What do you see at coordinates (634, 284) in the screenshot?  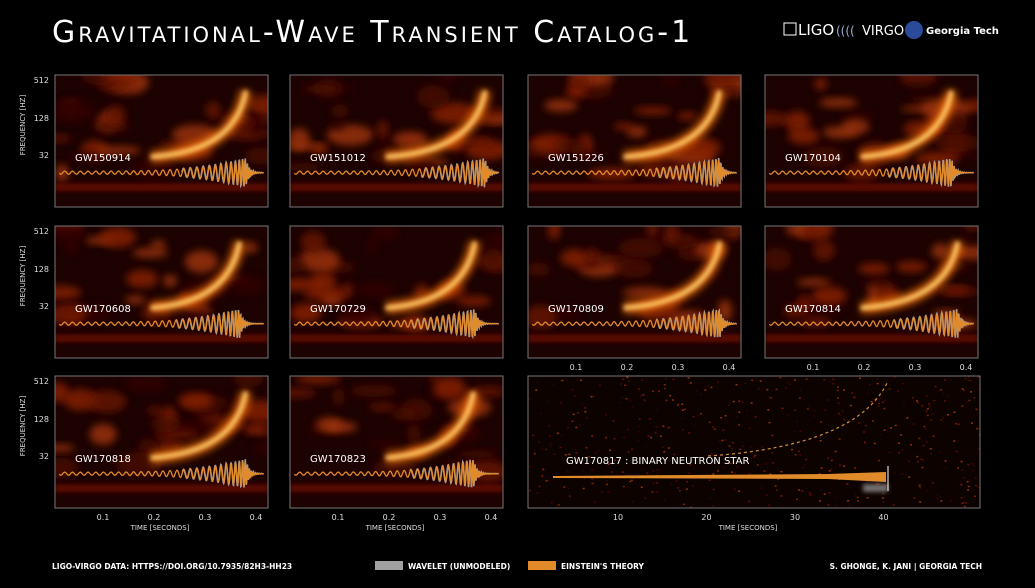 I see `spectrogram` at bounding box center [634, 284].